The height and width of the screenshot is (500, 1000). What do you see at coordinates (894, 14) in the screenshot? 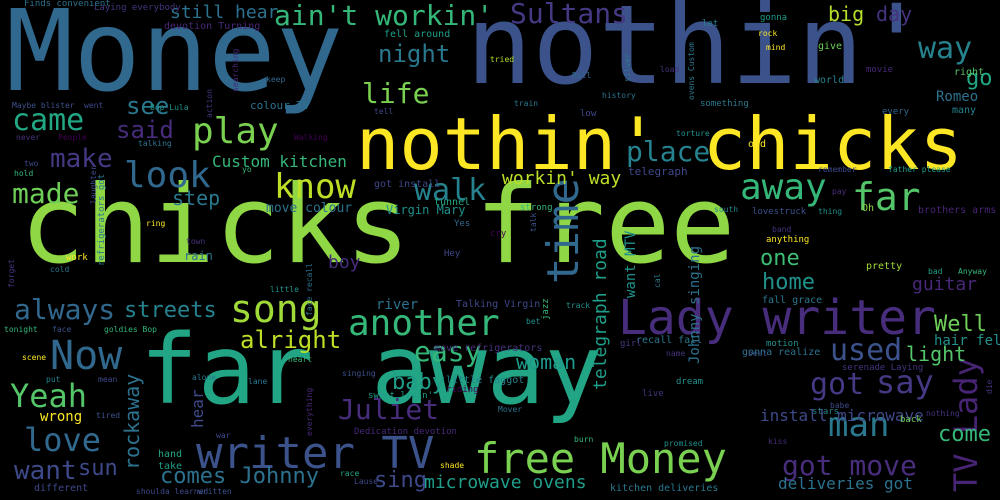
I see `word: day` at bounding box center [894, 14].